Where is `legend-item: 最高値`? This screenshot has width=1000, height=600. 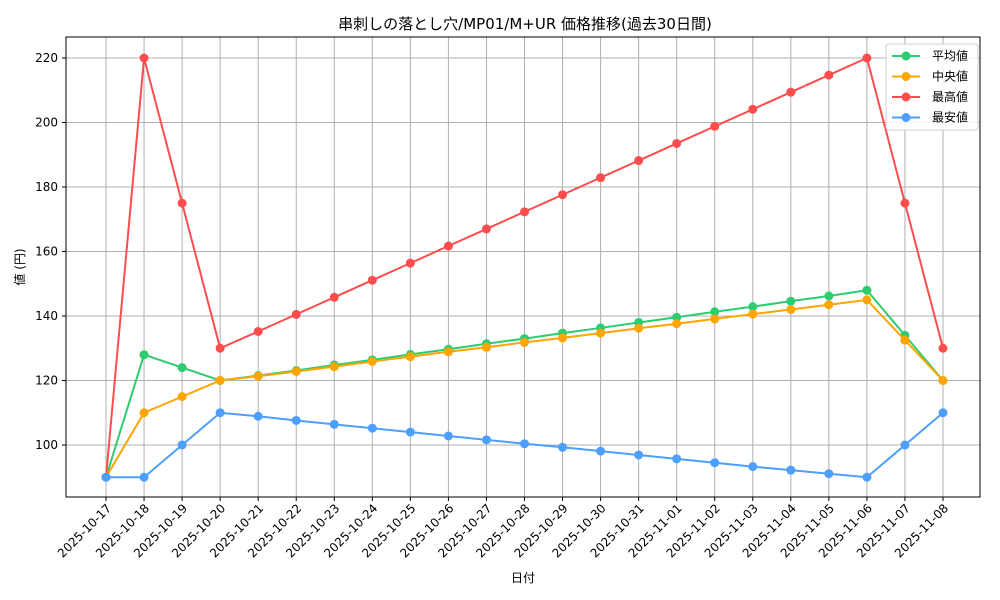
legend-item: 最高値 is located at coordinates (930, 96).